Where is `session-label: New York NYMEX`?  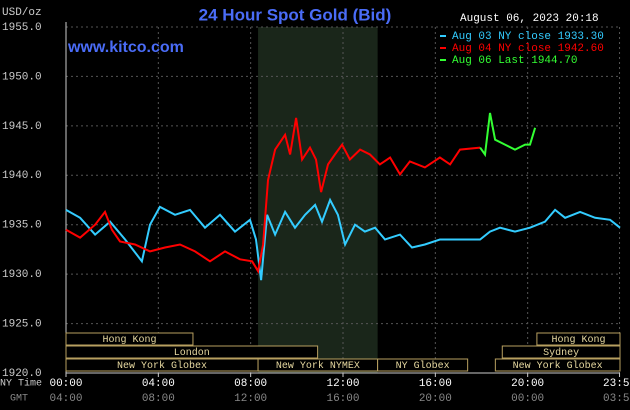 session-label: New York NYMEX is located at coordinates (318, 366).